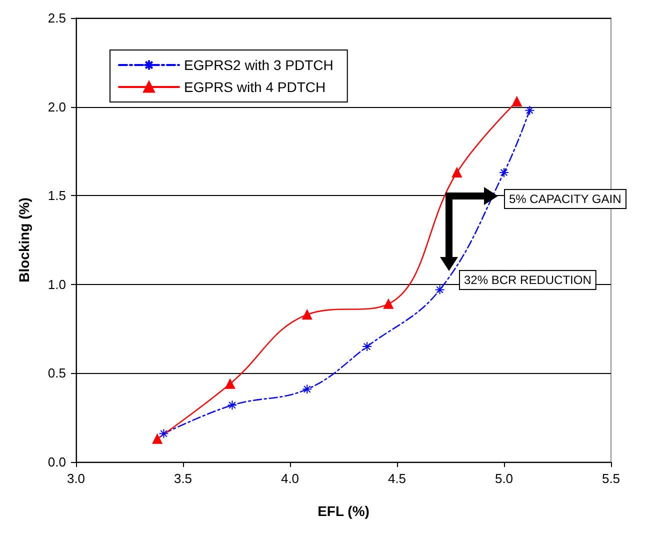 This screenshot has height=533, width=655. I want to click on y-tick-label: 2.0, so click(57, 106).